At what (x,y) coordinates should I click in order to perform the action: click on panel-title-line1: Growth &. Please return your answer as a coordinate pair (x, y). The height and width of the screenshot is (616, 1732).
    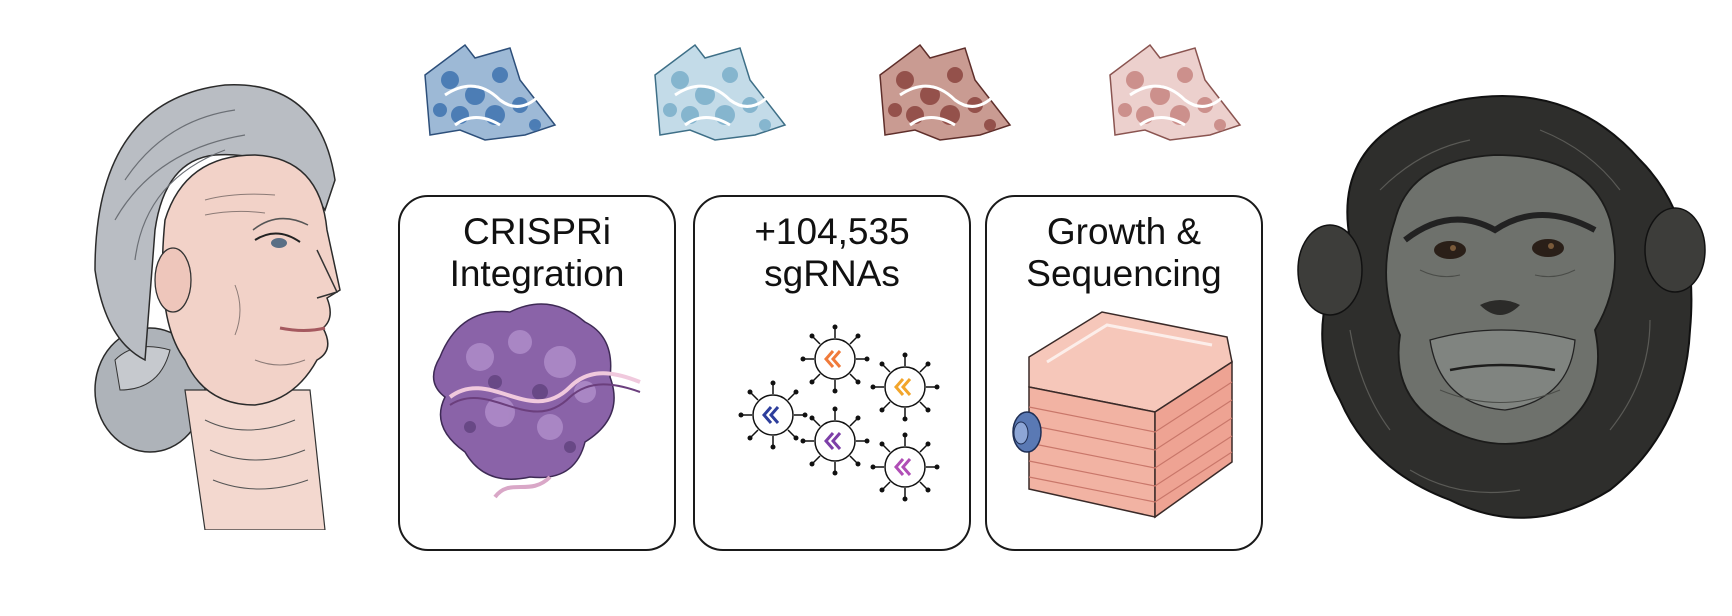
    Looking at the image, I should click on (1124, 231).